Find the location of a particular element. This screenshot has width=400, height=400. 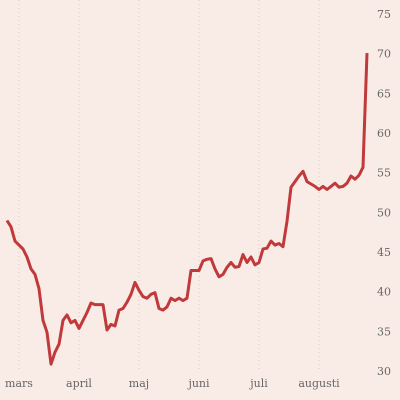

y-tick-label: 30 is located at coordinates (384, 371).